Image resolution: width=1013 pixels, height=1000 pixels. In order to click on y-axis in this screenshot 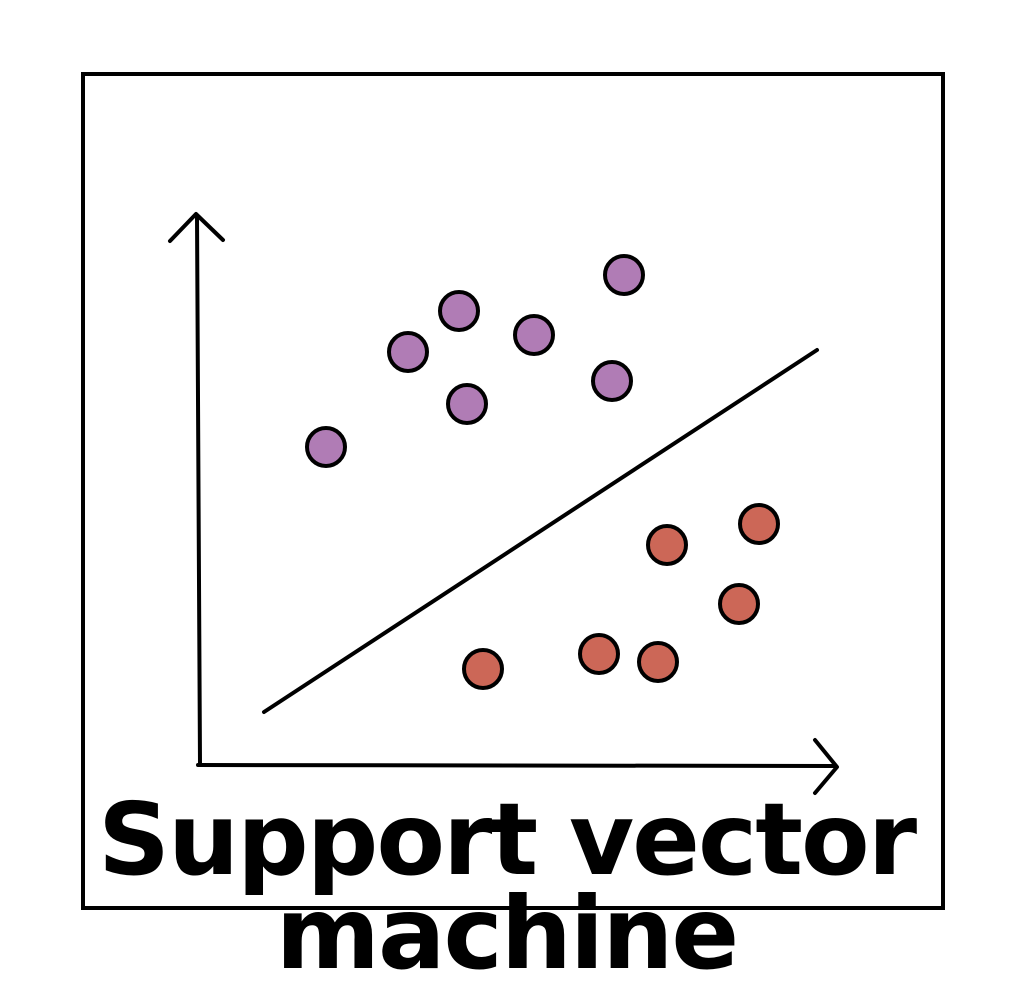, I will do `click(196, 489)`.